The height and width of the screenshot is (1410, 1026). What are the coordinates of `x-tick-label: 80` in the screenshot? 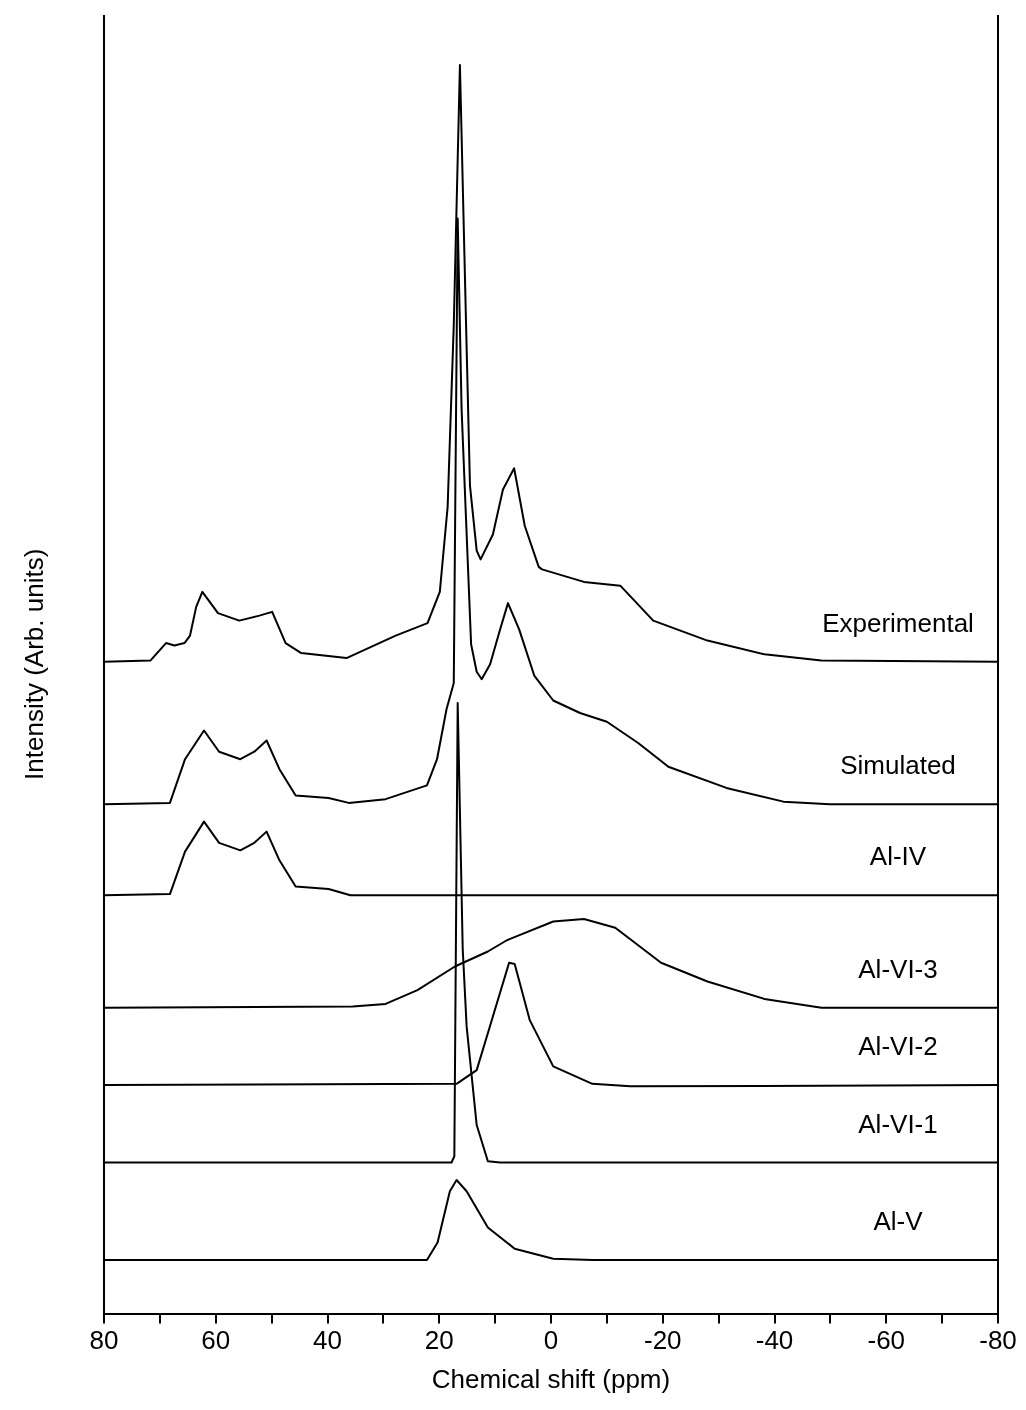 It's located at (104, 1340).